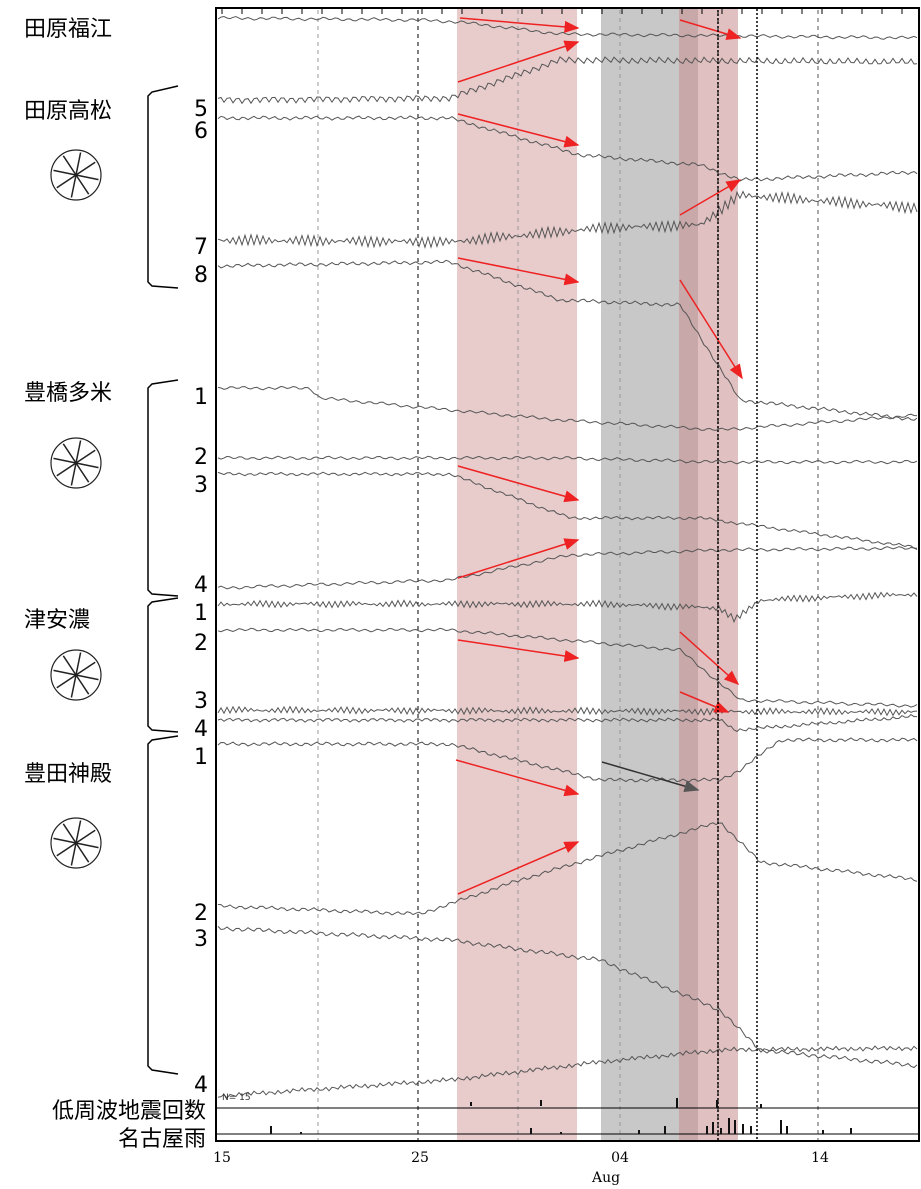 Image resolution: width=921 pixels, height=1189 pixels. Describe the element at coordinates (201, 247) in the screenshot. I see `channel-number: 7` at that location.